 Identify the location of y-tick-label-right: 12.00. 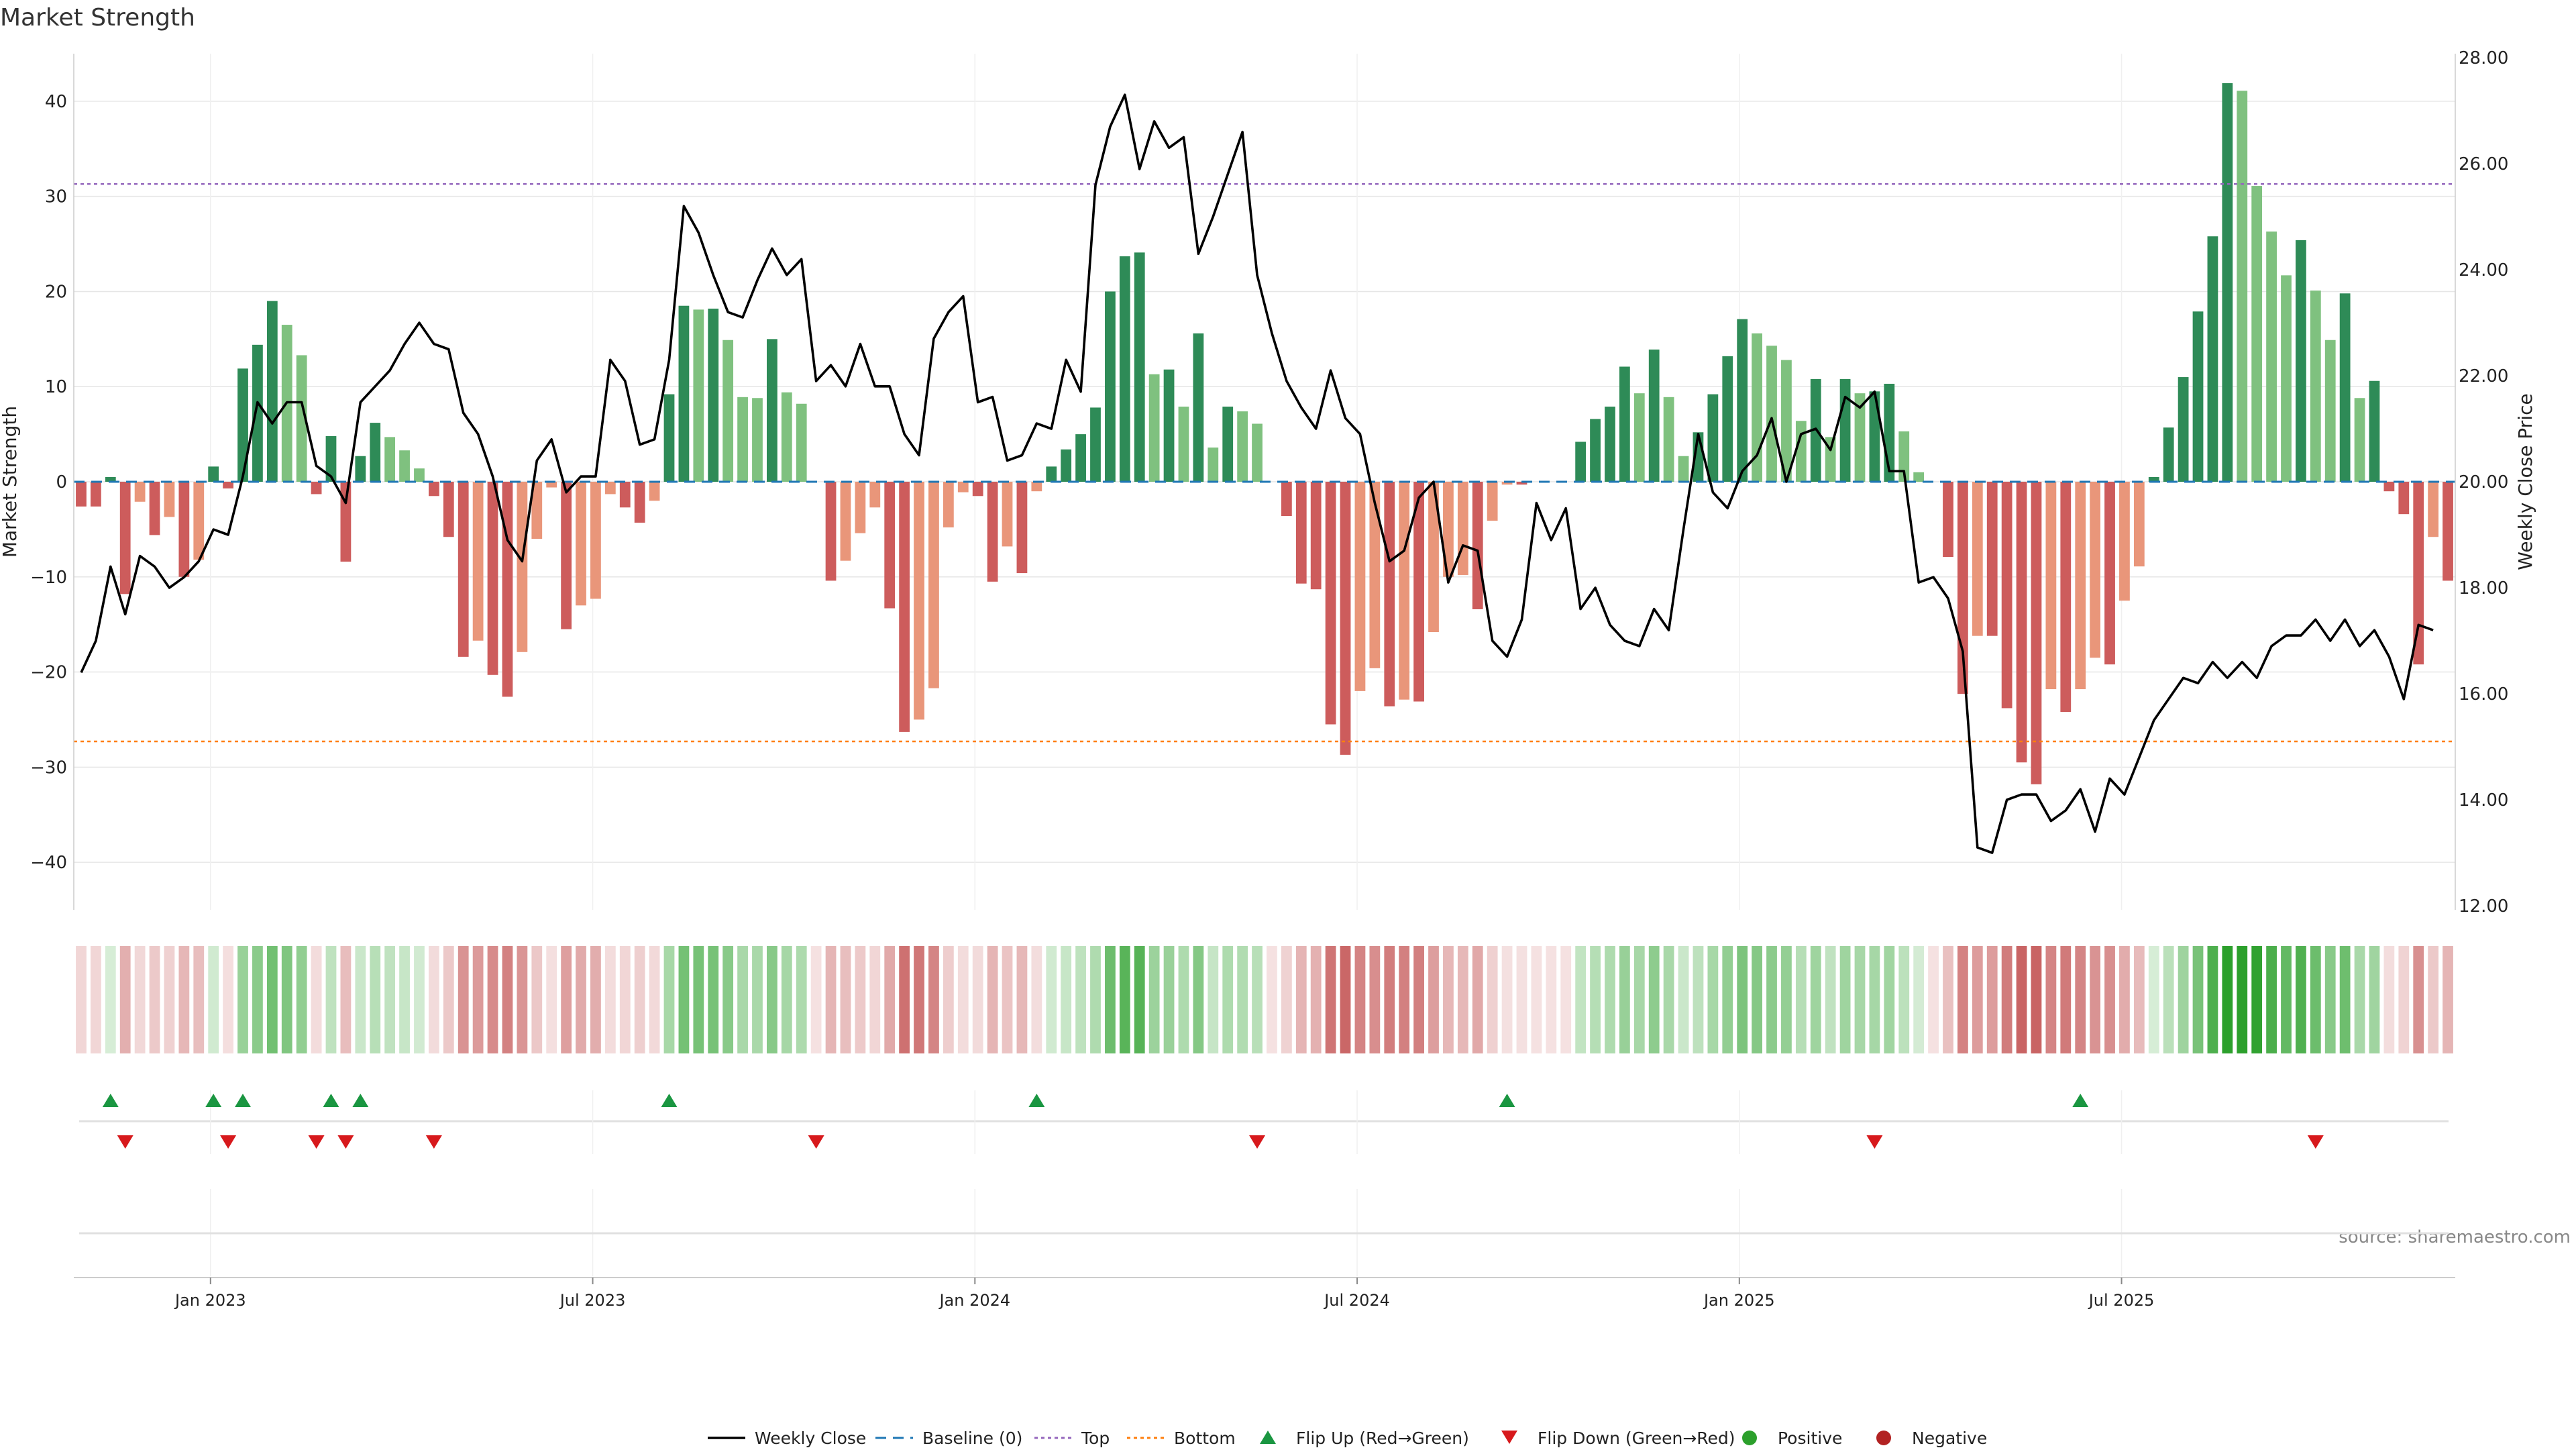
(2483, 907).